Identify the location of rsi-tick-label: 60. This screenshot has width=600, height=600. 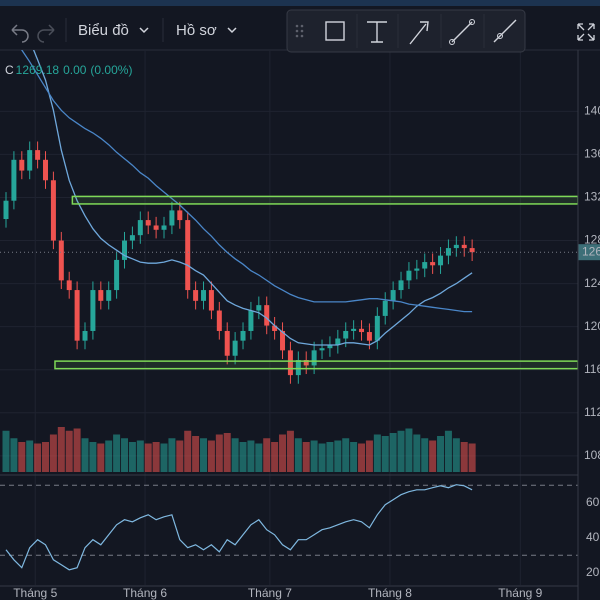
(593, 502).